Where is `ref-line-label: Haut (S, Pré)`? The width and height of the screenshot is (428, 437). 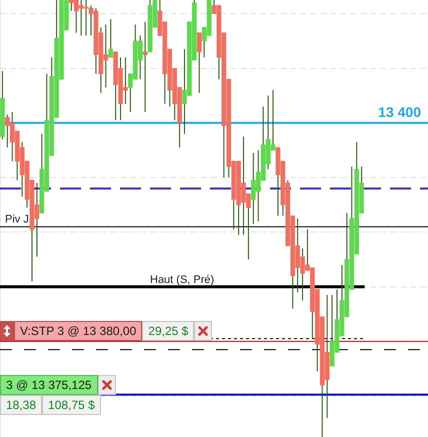 ref-line-label: Haut (S, Pré) is located at coordinates (182, 280).